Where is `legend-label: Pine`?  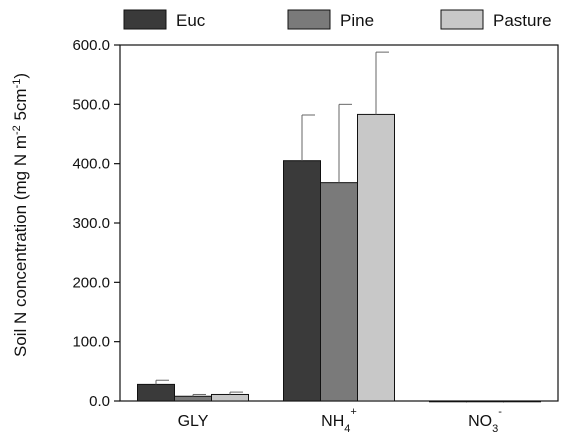 legend-label: Pine is located at coordinates (357, 20).